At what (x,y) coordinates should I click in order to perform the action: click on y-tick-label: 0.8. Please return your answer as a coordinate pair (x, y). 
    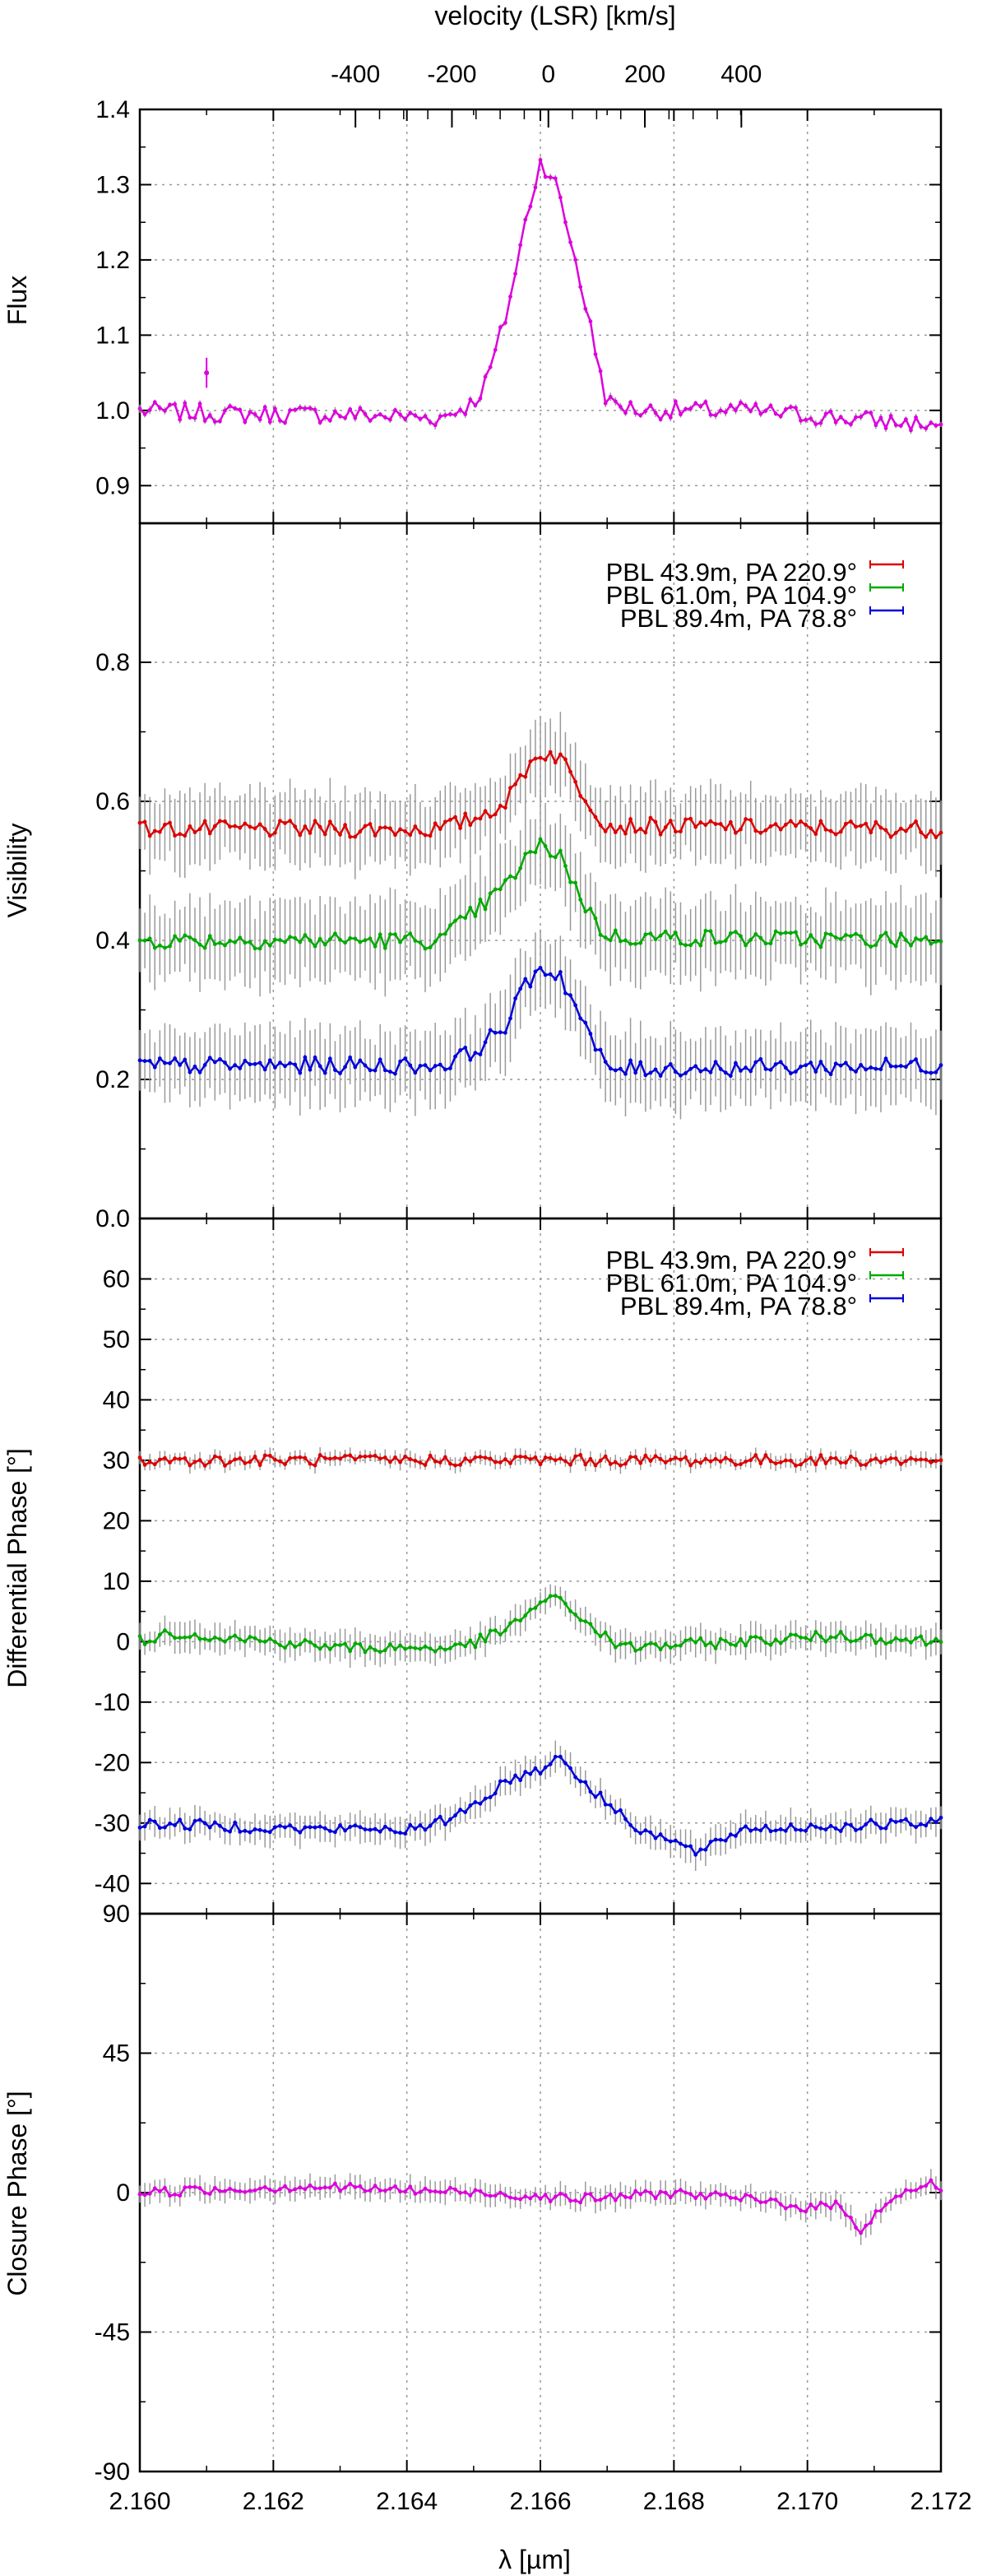
    Looking at the image, I should click on (112, 662).